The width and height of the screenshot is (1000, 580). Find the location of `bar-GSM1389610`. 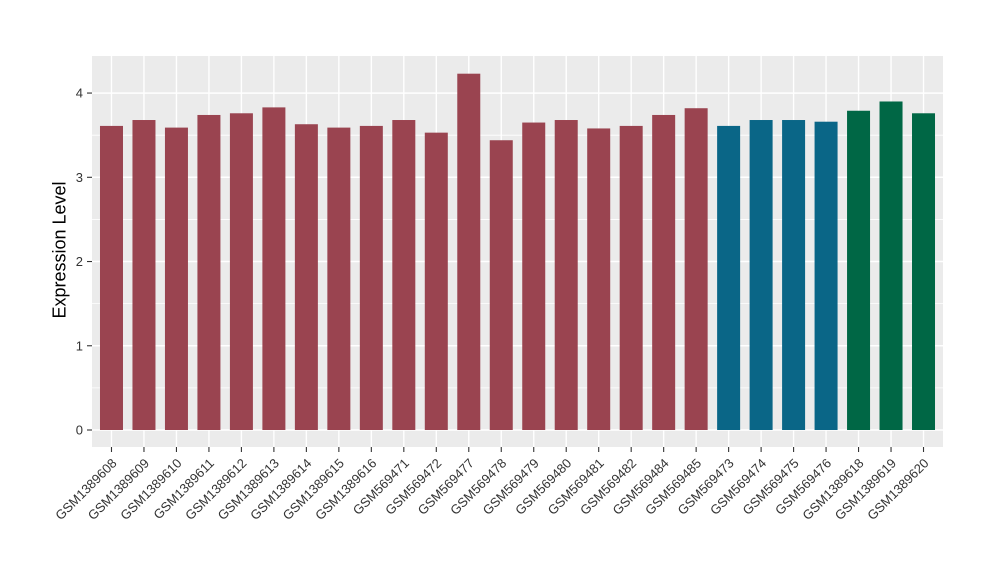

bar-GSM1389610 is located at coordinates (176, 279).